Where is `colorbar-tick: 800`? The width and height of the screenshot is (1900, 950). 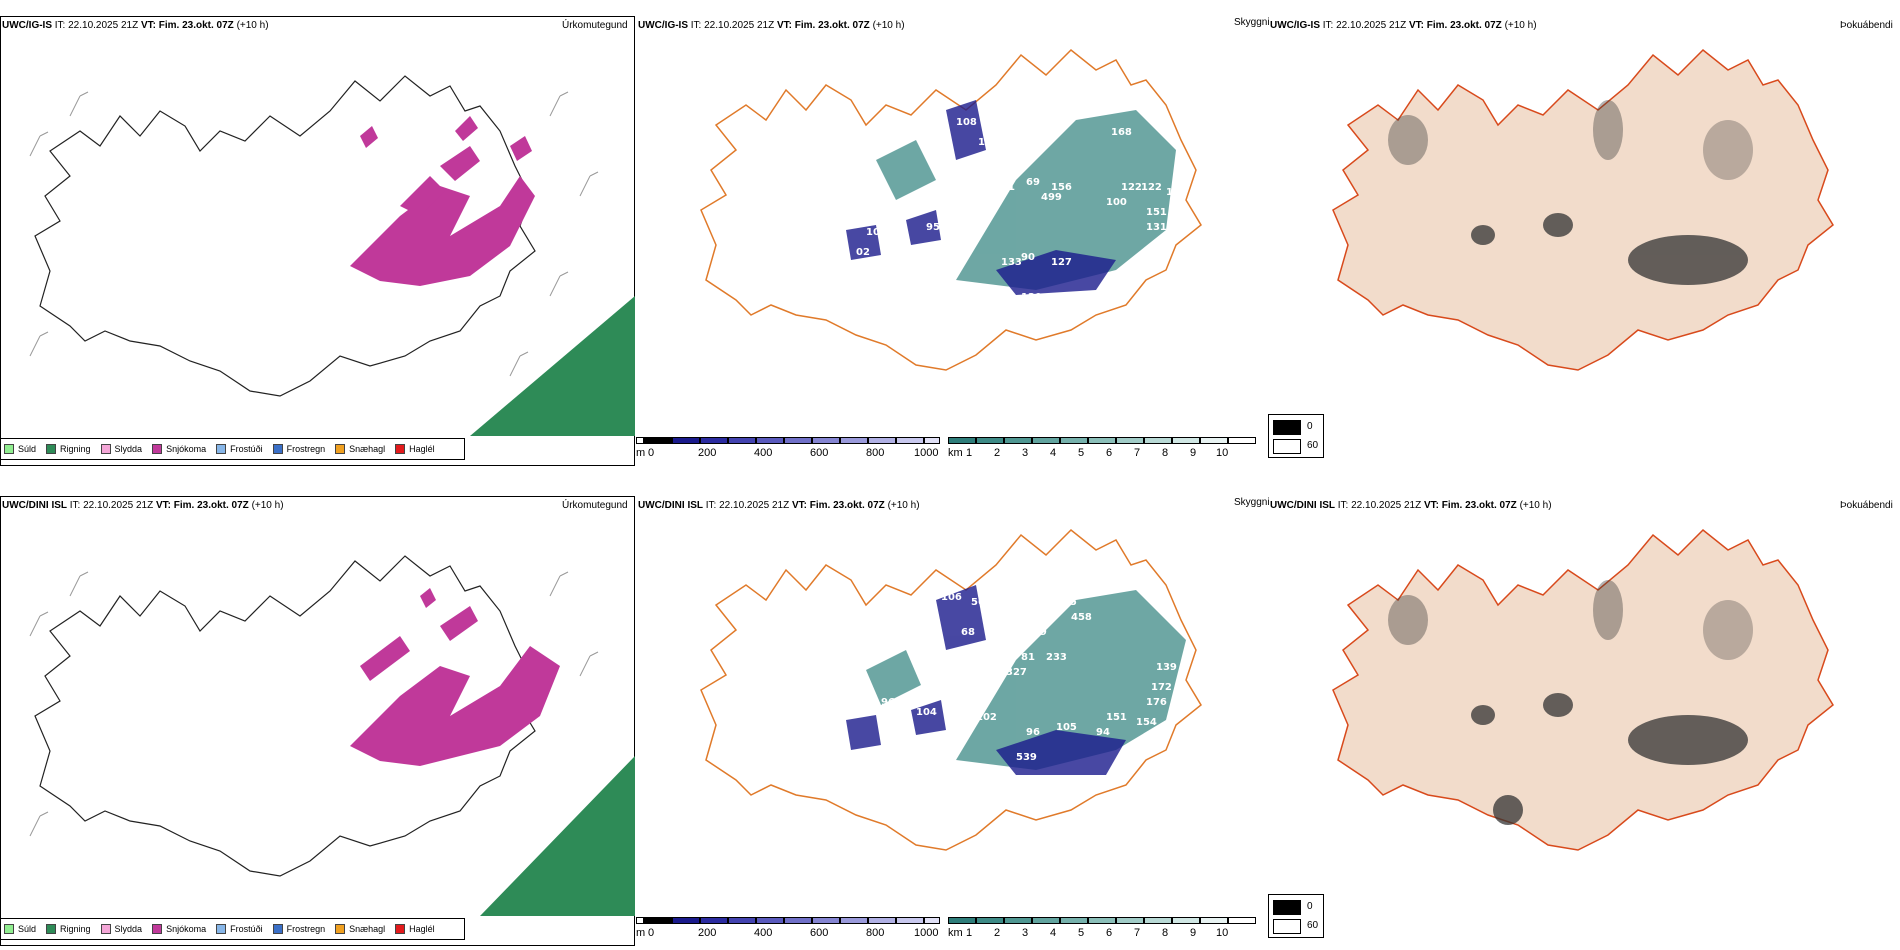
colorbar-tick: 800 is located at coordinates (875, 933).